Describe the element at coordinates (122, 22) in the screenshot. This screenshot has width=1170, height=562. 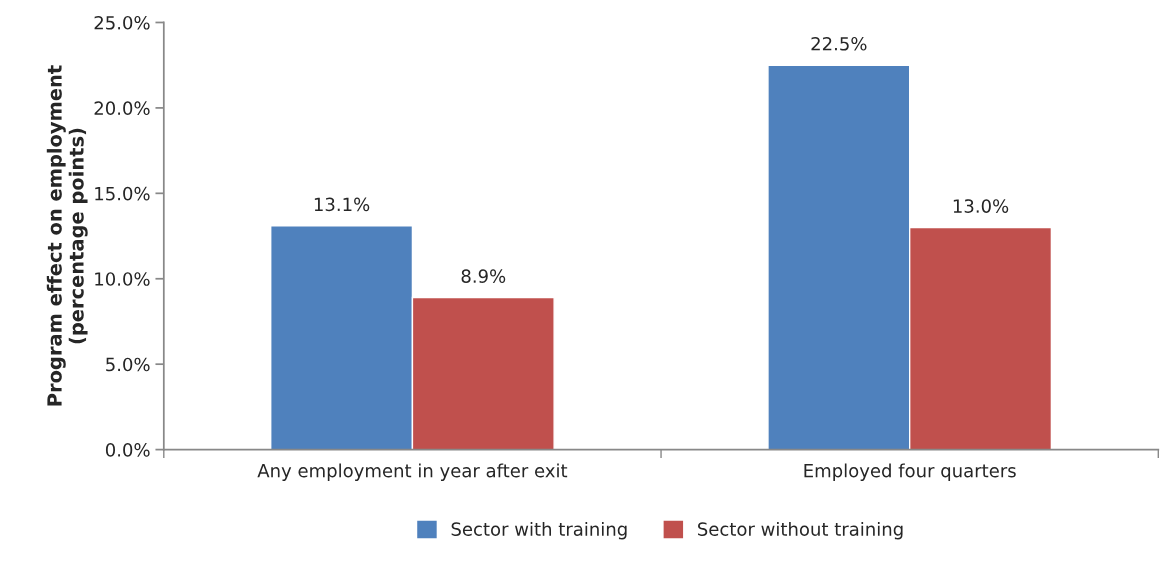
I see `y-tick-label: 25.0%` at that location.